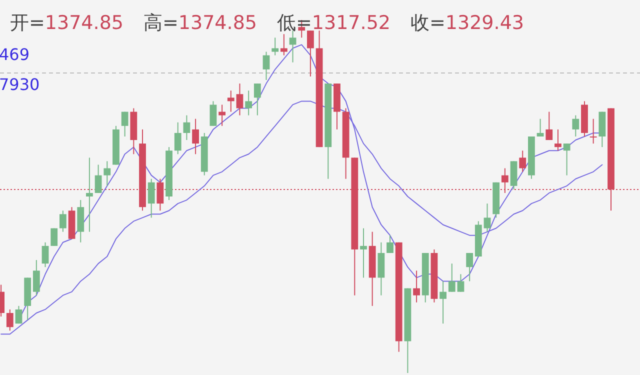  I want to click on annotation: 469, so click(15, 54).